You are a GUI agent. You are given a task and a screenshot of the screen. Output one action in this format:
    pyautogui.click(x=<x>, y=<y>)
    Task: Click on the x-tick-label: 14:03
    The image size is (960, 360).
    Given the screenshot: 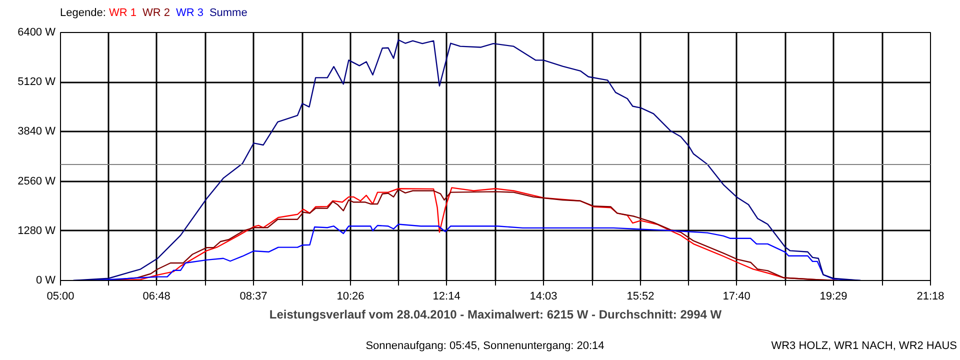 What is the action you would take?
    pyautogui.click(x=544, y=296)
    